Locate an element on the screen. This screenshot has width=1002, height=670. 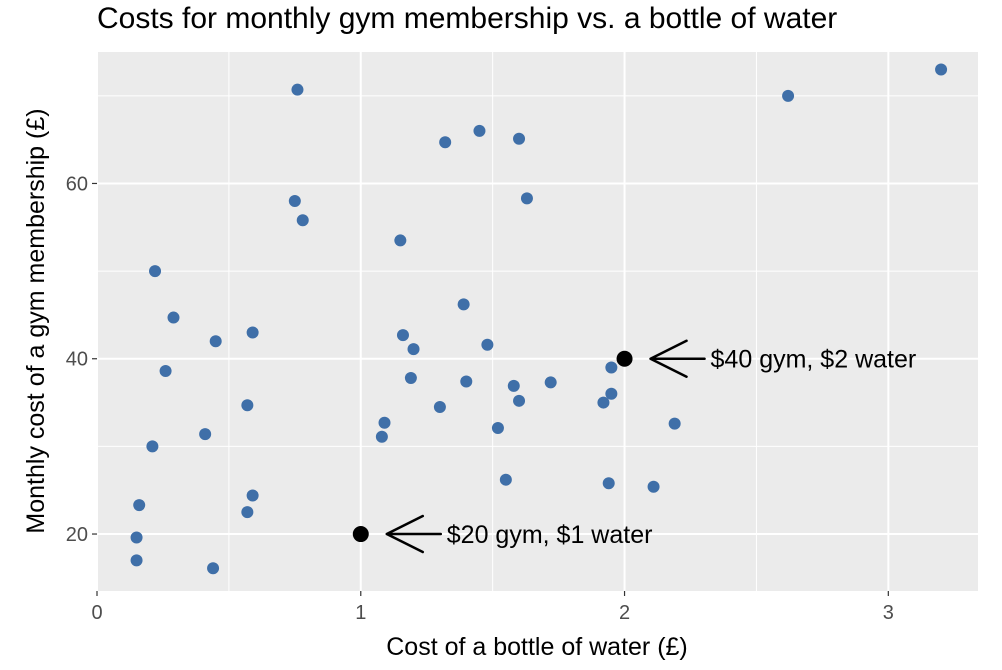
x-tick-label: 2 is located at coordinates (624, 613).